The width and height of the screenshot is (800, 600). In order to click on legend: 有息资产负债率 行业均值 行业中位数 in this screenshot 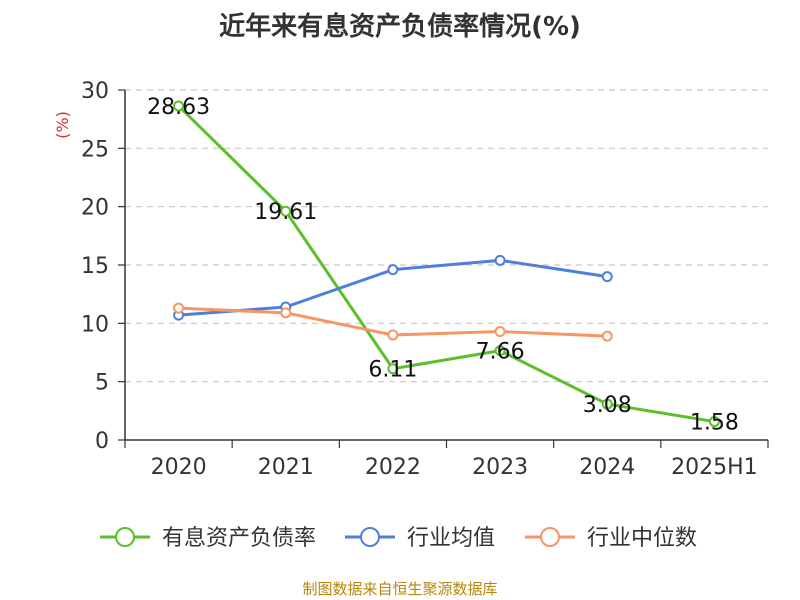, I will do `click(398, 538)`.